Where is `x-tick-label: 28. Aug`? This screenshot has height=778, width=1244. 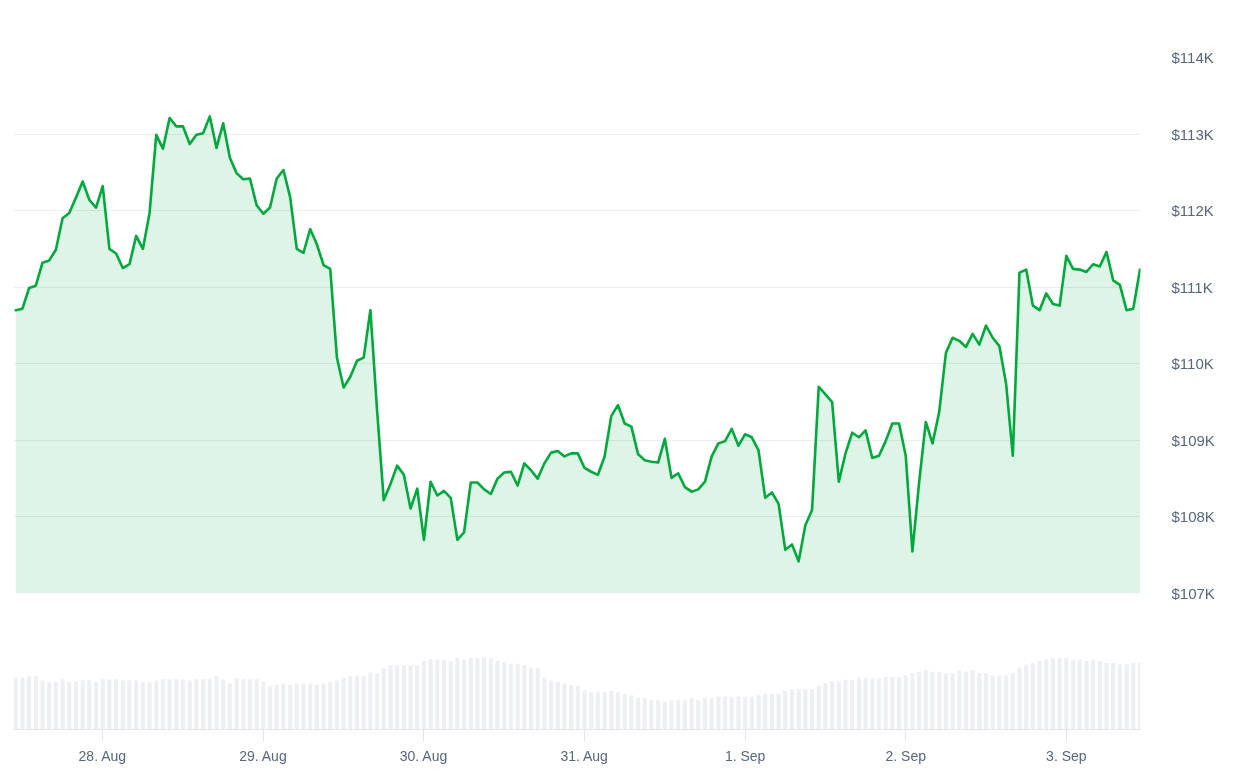 x-tick-label: 28. Aug is located at coordinates (102, 755).